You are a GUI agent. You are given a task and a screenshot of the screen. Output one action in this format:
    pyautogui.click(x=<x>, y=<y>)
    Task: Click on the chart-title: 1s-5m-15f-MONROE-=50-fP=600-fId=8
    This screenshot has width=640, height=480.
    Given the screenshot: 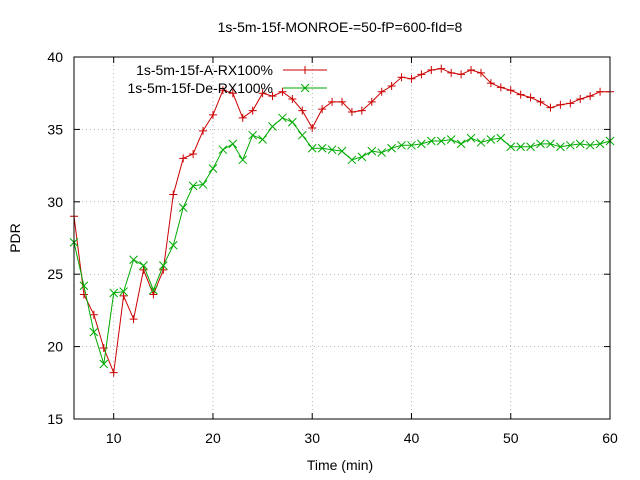 What is the action you would take?
    pyautogui.click(x=340, y=27)
    